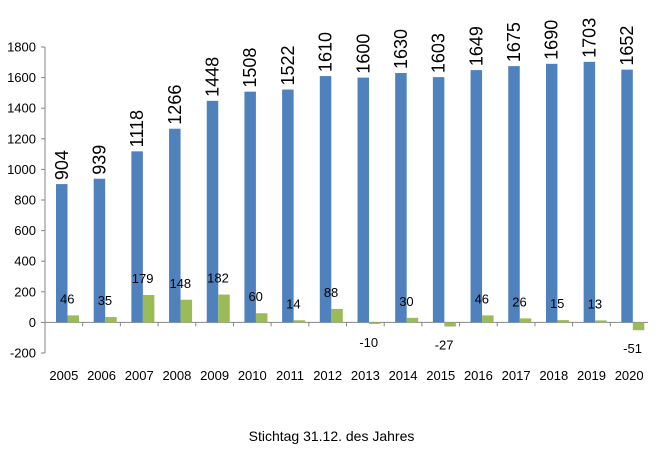 The image size is (663, 464). I want to click on data-label-series-1: 1266, so click(175, 105).